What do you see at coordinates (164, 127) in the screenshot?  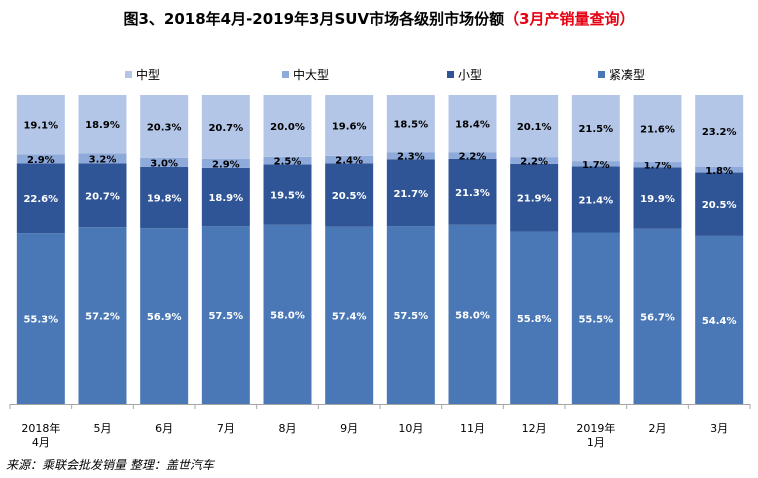 I see `data-label: 20.3%` at bounding box center [164, 127].